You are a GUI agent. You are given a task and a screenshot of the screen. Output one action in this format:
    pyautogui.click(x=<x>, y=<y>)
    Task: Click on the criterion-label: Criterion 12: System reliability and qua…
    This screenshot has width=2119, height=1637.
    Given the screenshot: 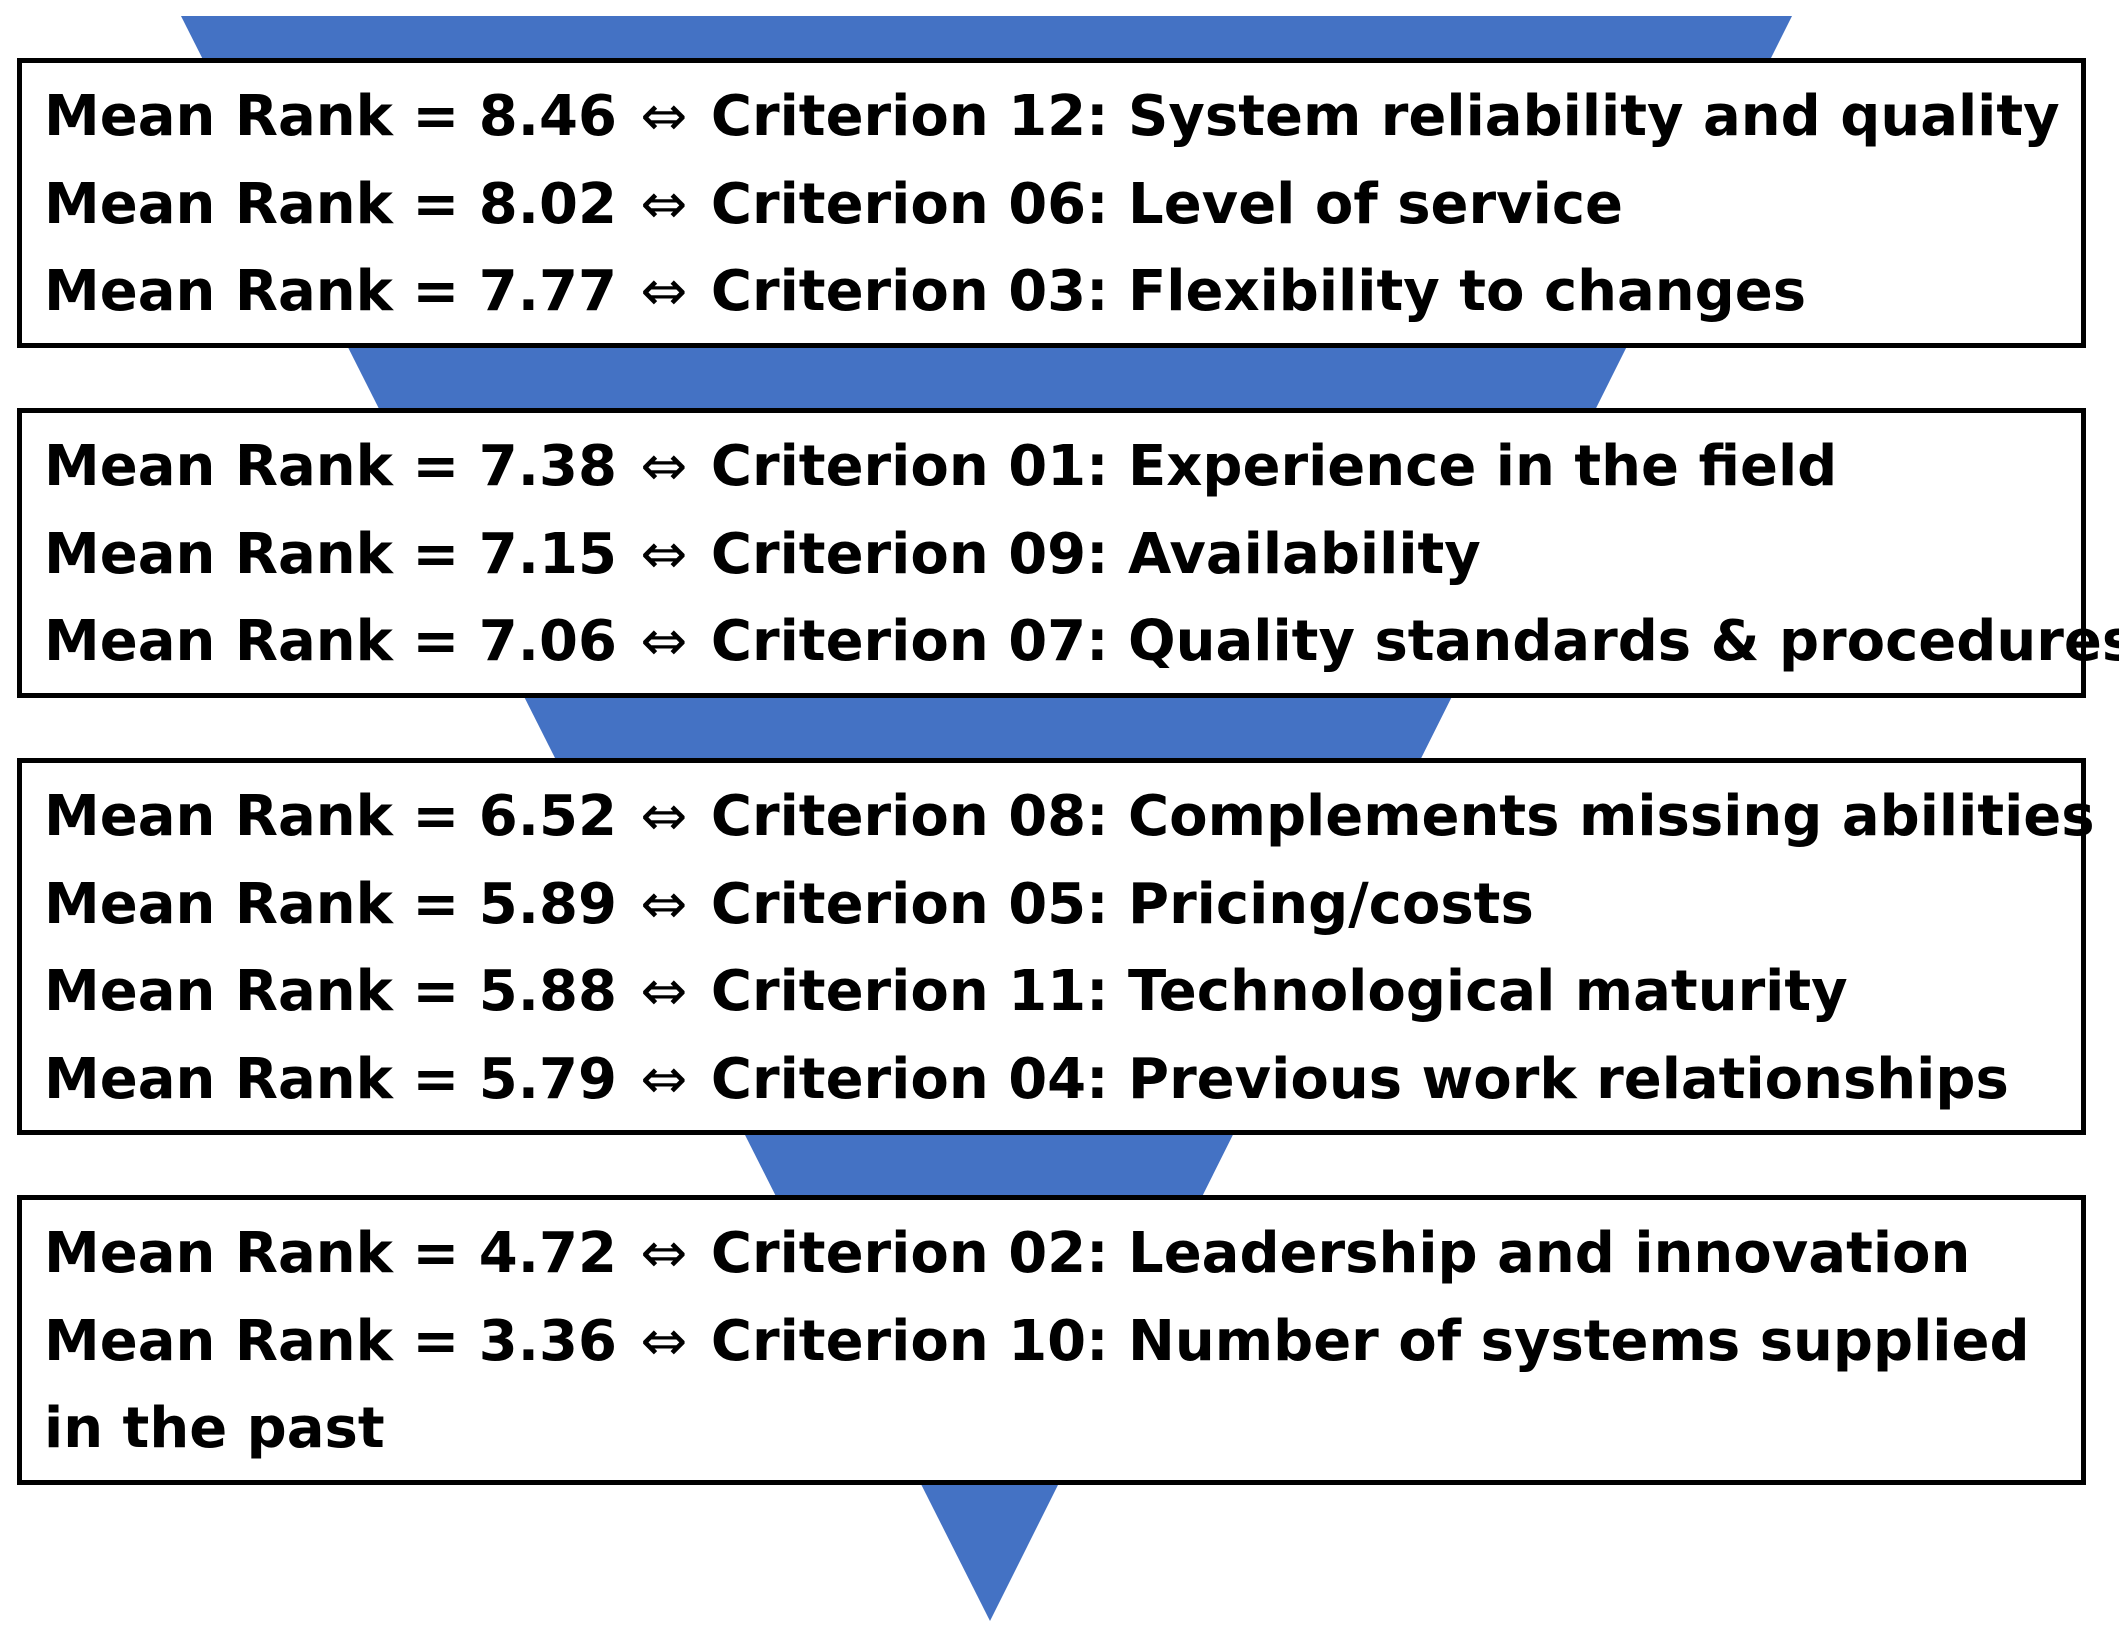 What is the action you would take?
    pyautogui.click(x=1385, y=116)
    